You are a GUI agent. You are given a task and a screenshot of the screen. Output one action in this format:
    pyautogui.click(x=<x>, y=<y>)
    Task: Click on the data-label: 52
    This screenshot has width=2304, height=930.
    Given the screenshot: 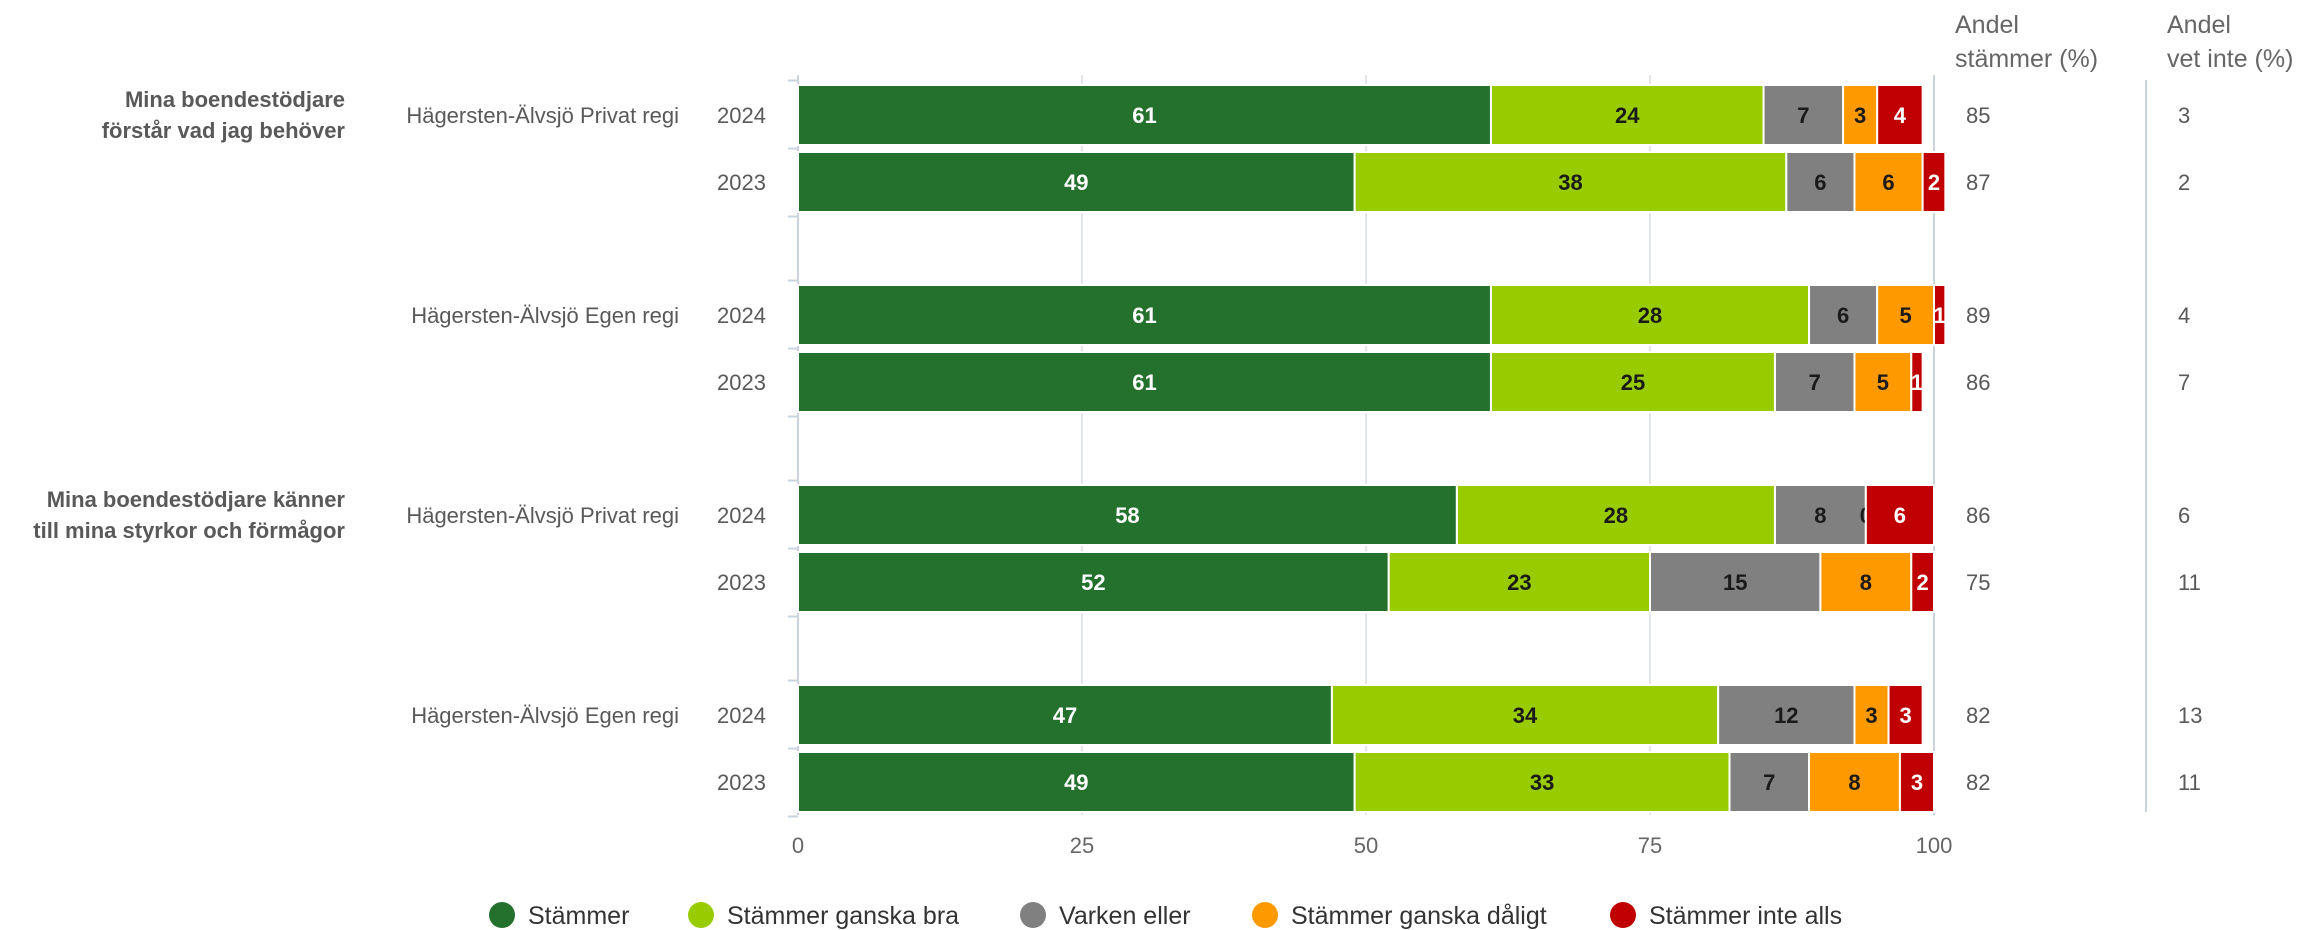 What is the action you would take?
    pyautogui.click(x=1093, y=582)
    